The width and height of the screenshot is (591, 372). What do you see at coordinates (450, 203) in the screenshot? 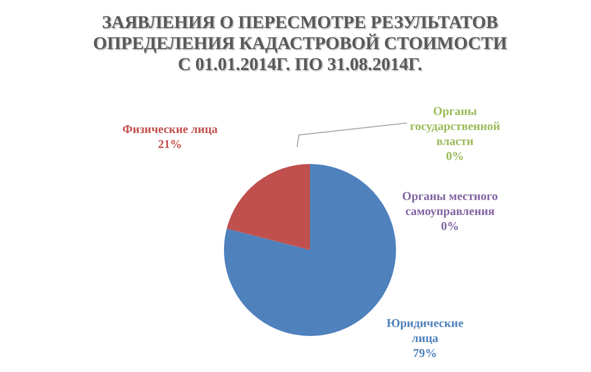
I see `category-label: Органы местного самоуправления` at bounding box center [450, 203].